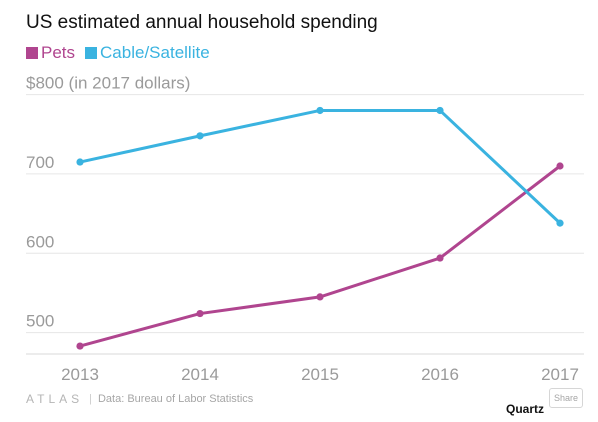 This screenshot has height=422, width=598. What do you see at coordinates (32, 53) in the screenshot?
I see `legend-swatch-pets` at bounding box center [32, 53].